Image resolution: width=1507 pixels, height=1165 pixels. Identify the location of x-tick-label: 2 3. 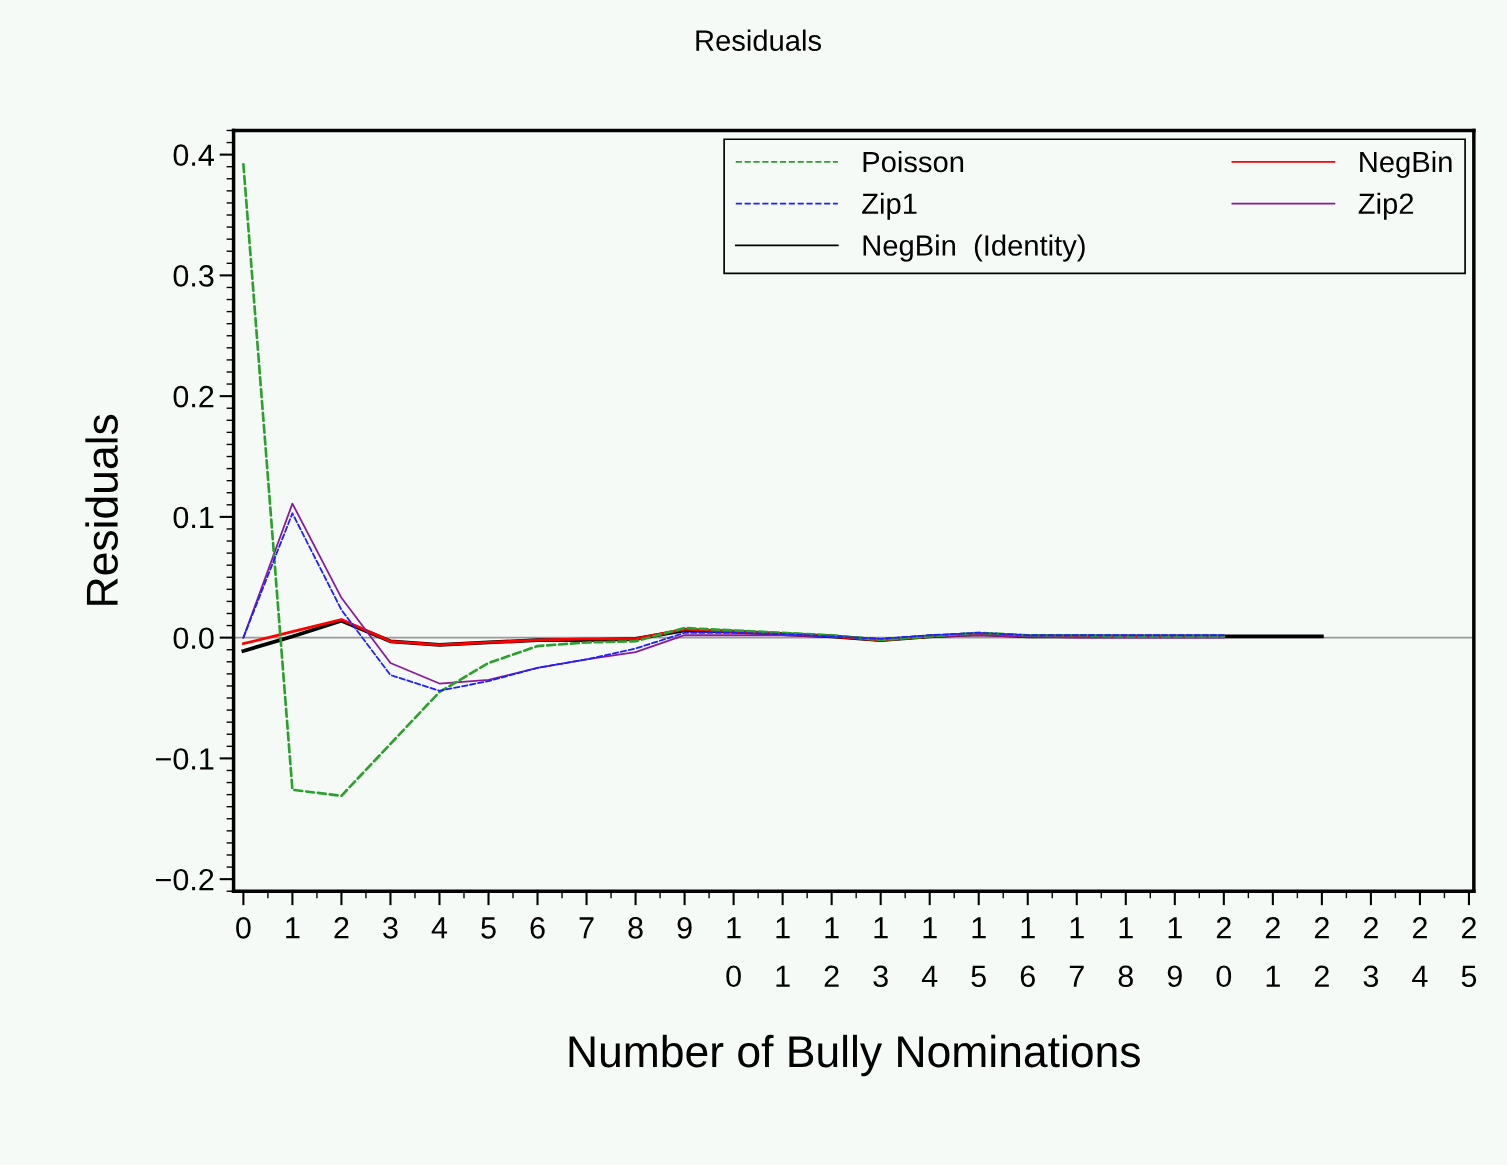
(1371, 952).